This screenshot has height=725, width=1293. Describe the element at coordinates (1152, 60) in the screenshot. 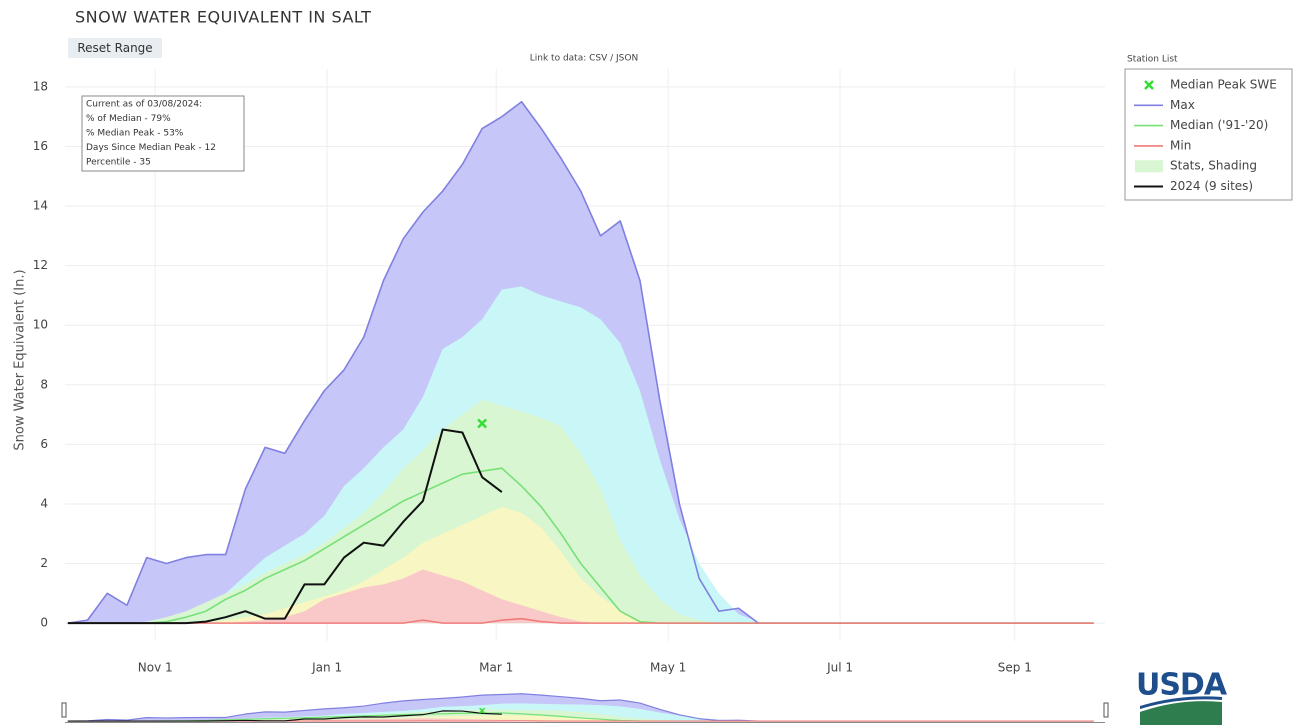

I see `legend-title: Station List` at that location.